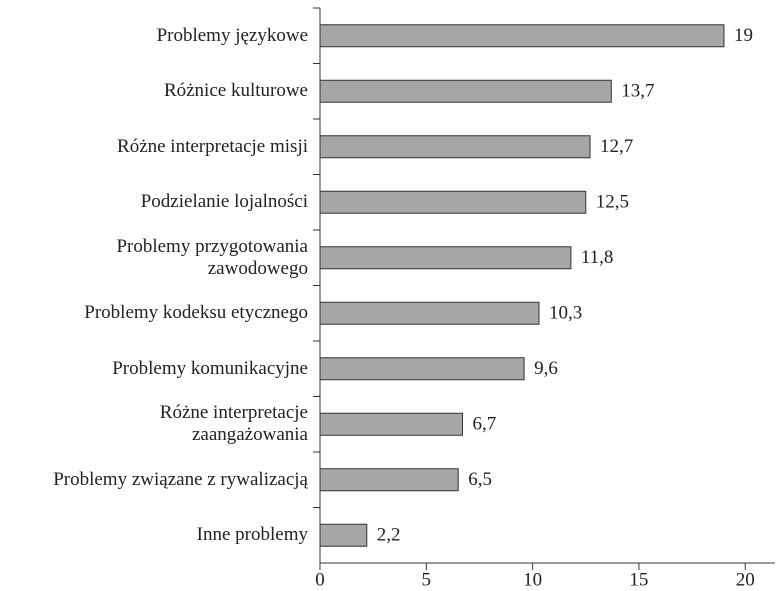  Describe the element at coordinates (224, 202) in the screenshot. I see `category-label: Podzielanie lojalności` at that location.